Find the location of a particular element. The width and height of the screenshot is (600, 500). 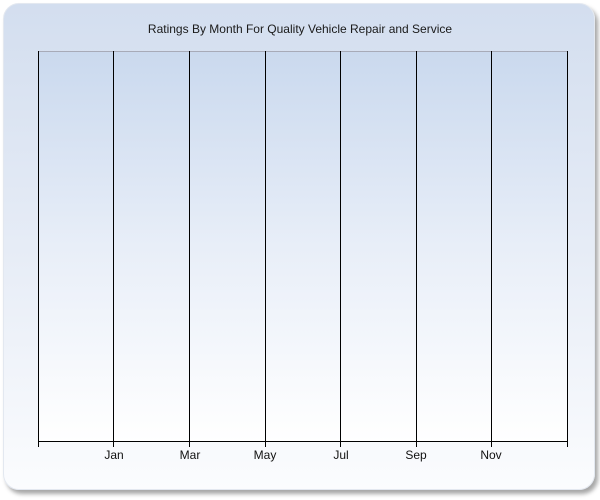

x-label-jul: Jul is located at coordinates (341, 455).